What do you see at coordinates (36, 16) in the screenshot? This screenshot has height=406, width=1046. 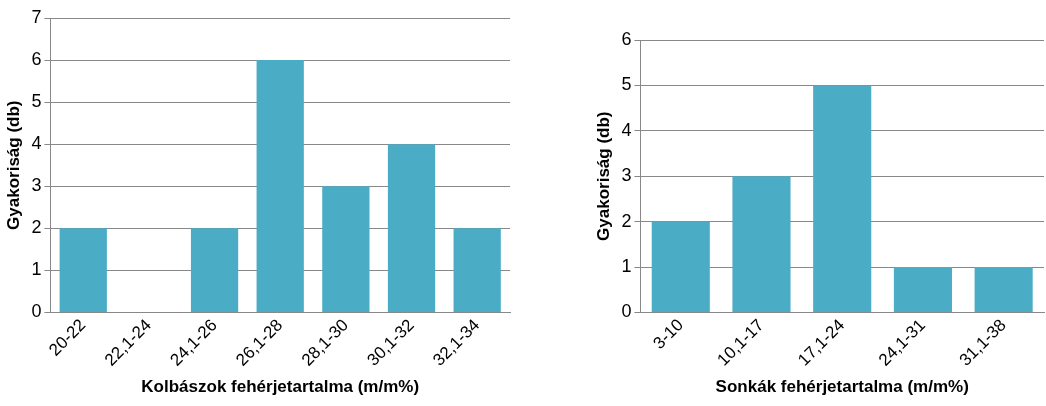 I see `y-tick-label: 7` at bounding box center [36, 16].